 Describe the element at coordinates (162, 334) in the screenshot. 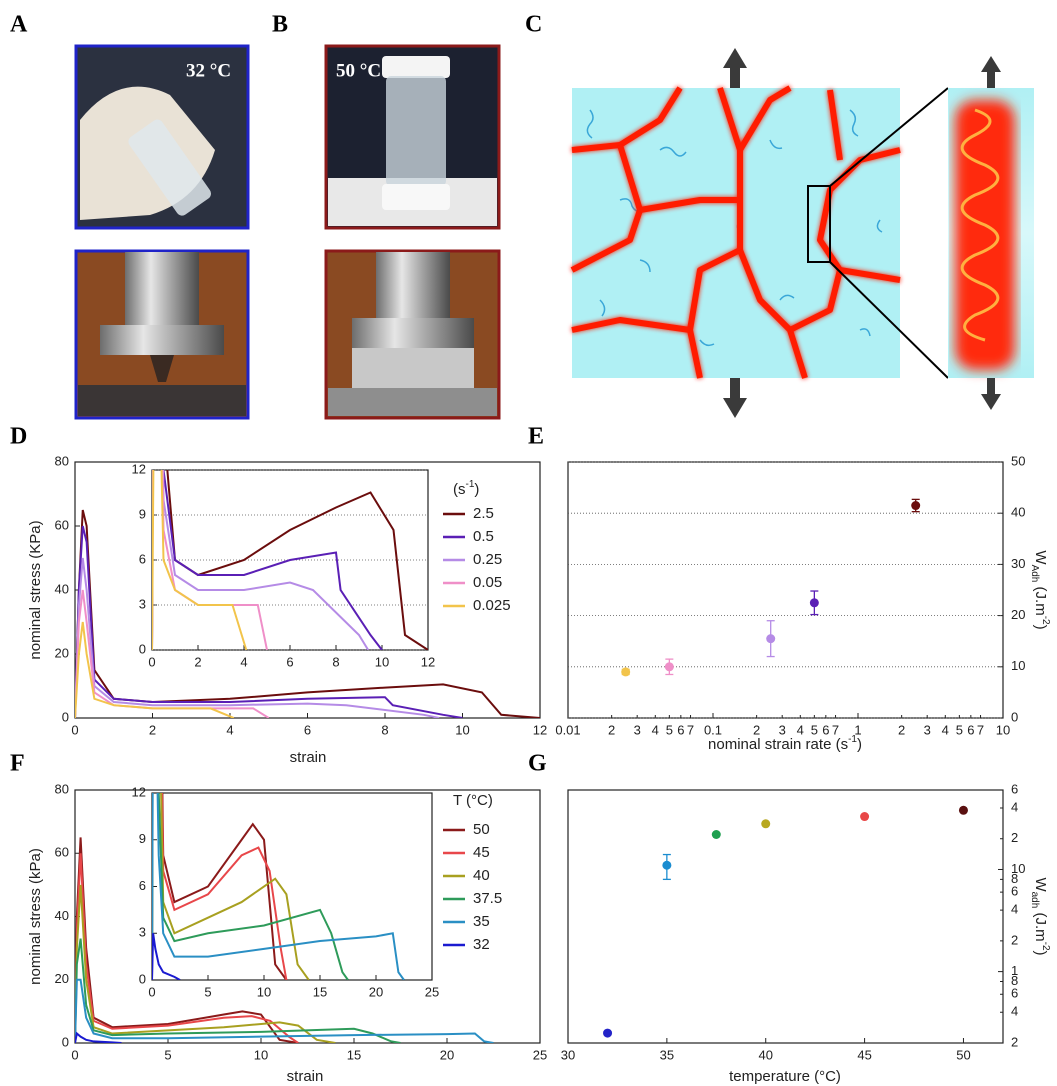

I see `photo-a-bottom` at that location.